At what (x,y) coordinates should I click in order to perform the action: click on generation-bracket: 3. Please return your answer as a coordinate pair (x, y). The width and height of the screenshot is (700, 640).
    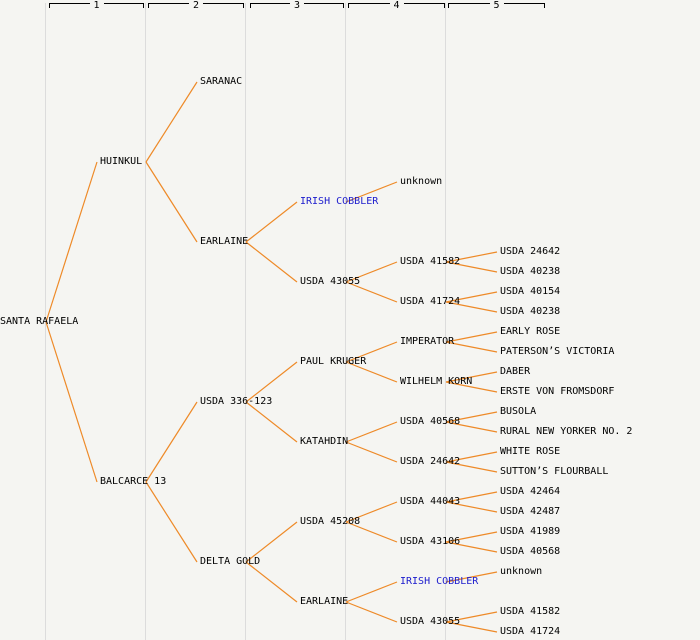
    Looking at the image, I should click on (297, 5).